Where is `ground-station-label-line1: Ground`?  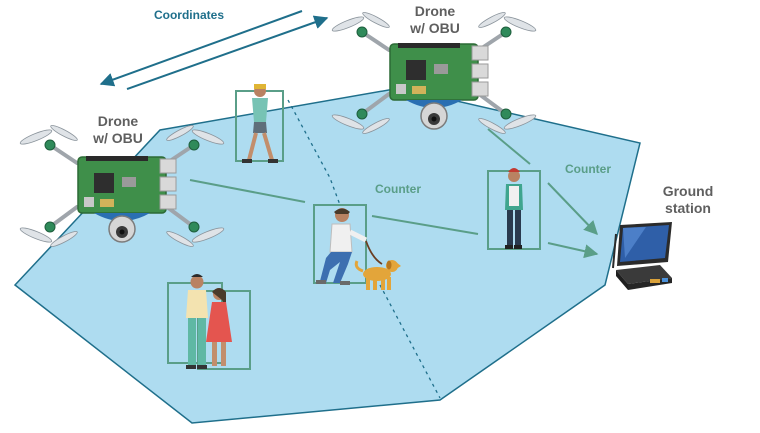 ground-station-label-line1: Ground is located at coordinates (688, 191).